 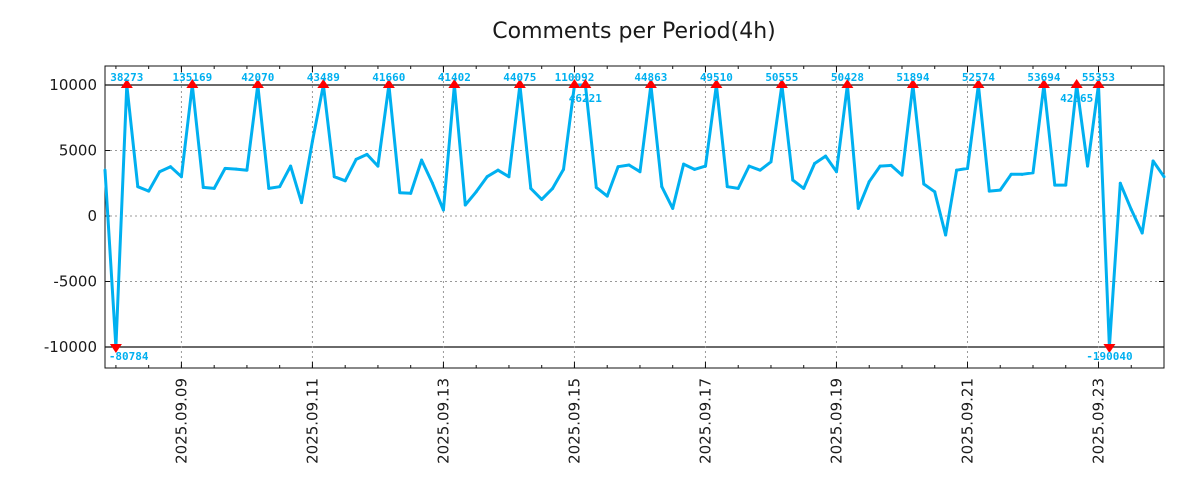 What do you see at coordinates (1098, 421) in the screenshot?
I see `x-tick-label: 2025.09.23` at bounding box center [1098, 421].